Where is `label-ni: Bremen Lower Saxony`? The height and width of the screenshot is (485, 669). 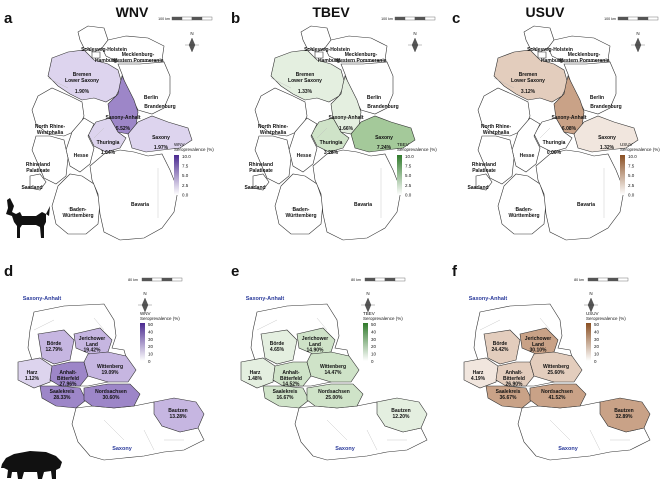
label-ni: Bremen Lower Saxony is located at coordinates (305, 78).